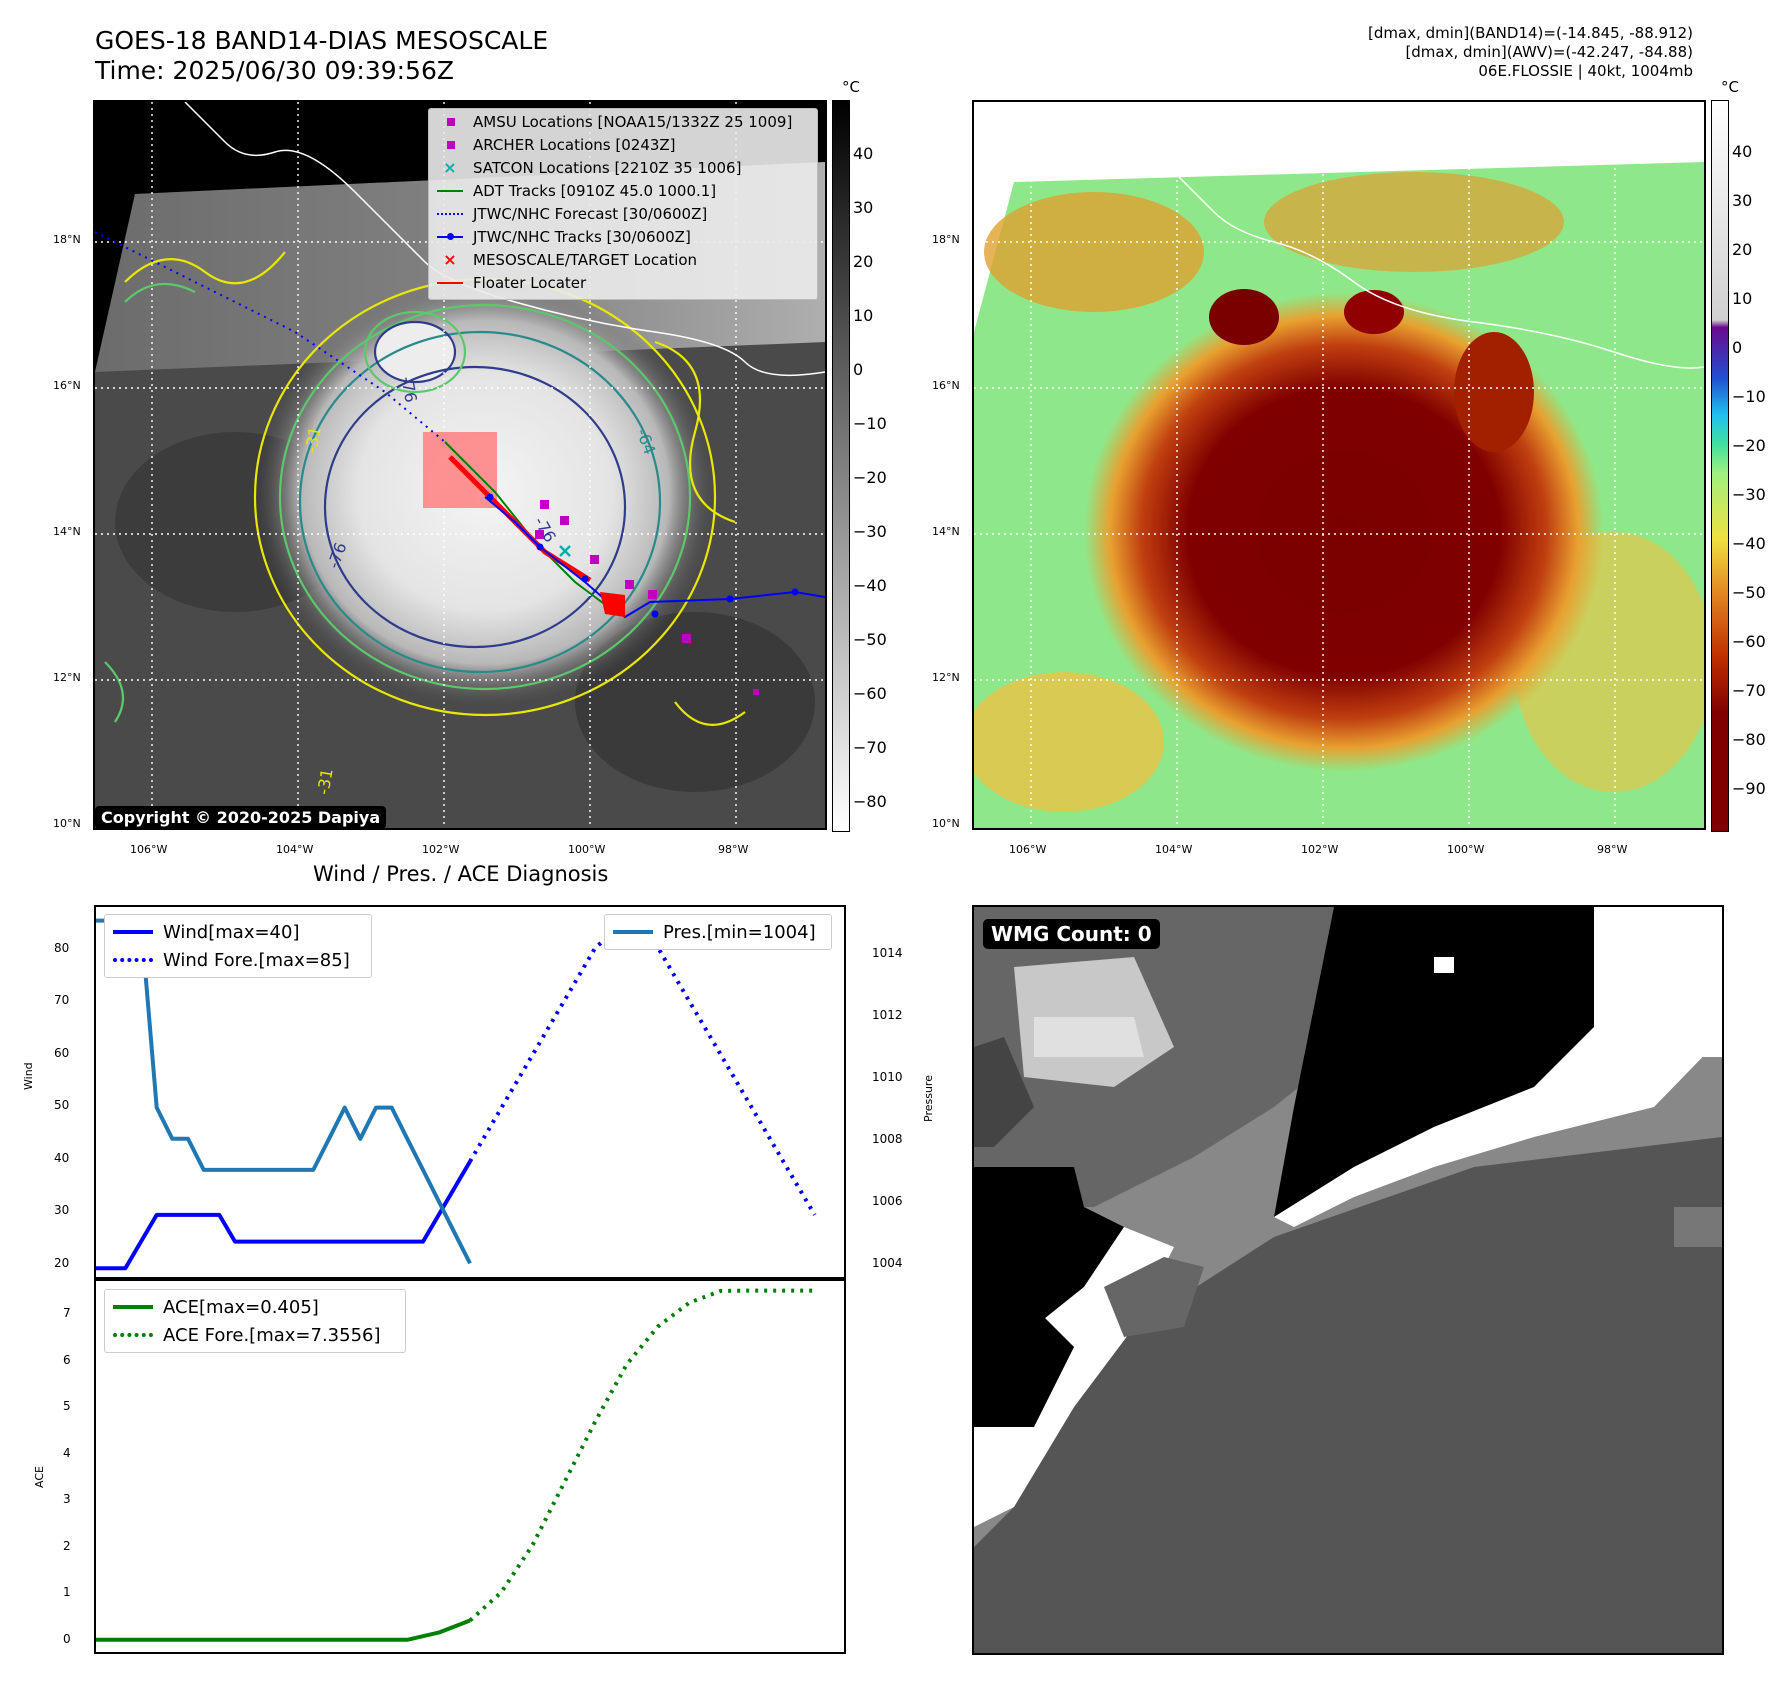  Describe the element at coordinates (67, 1313) in the screenshot. I see `ace-tick: 7` at that location.